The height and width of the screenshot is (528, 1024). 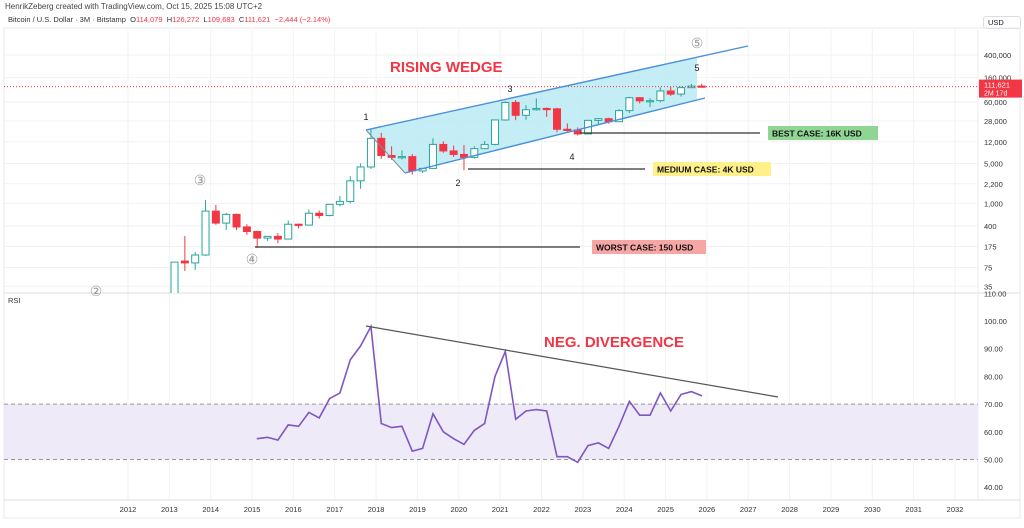 What do you see at coordinates (200, 180) in the screenshot?
I see `circled-wave-label: ③` at bounding box center [200, 180].